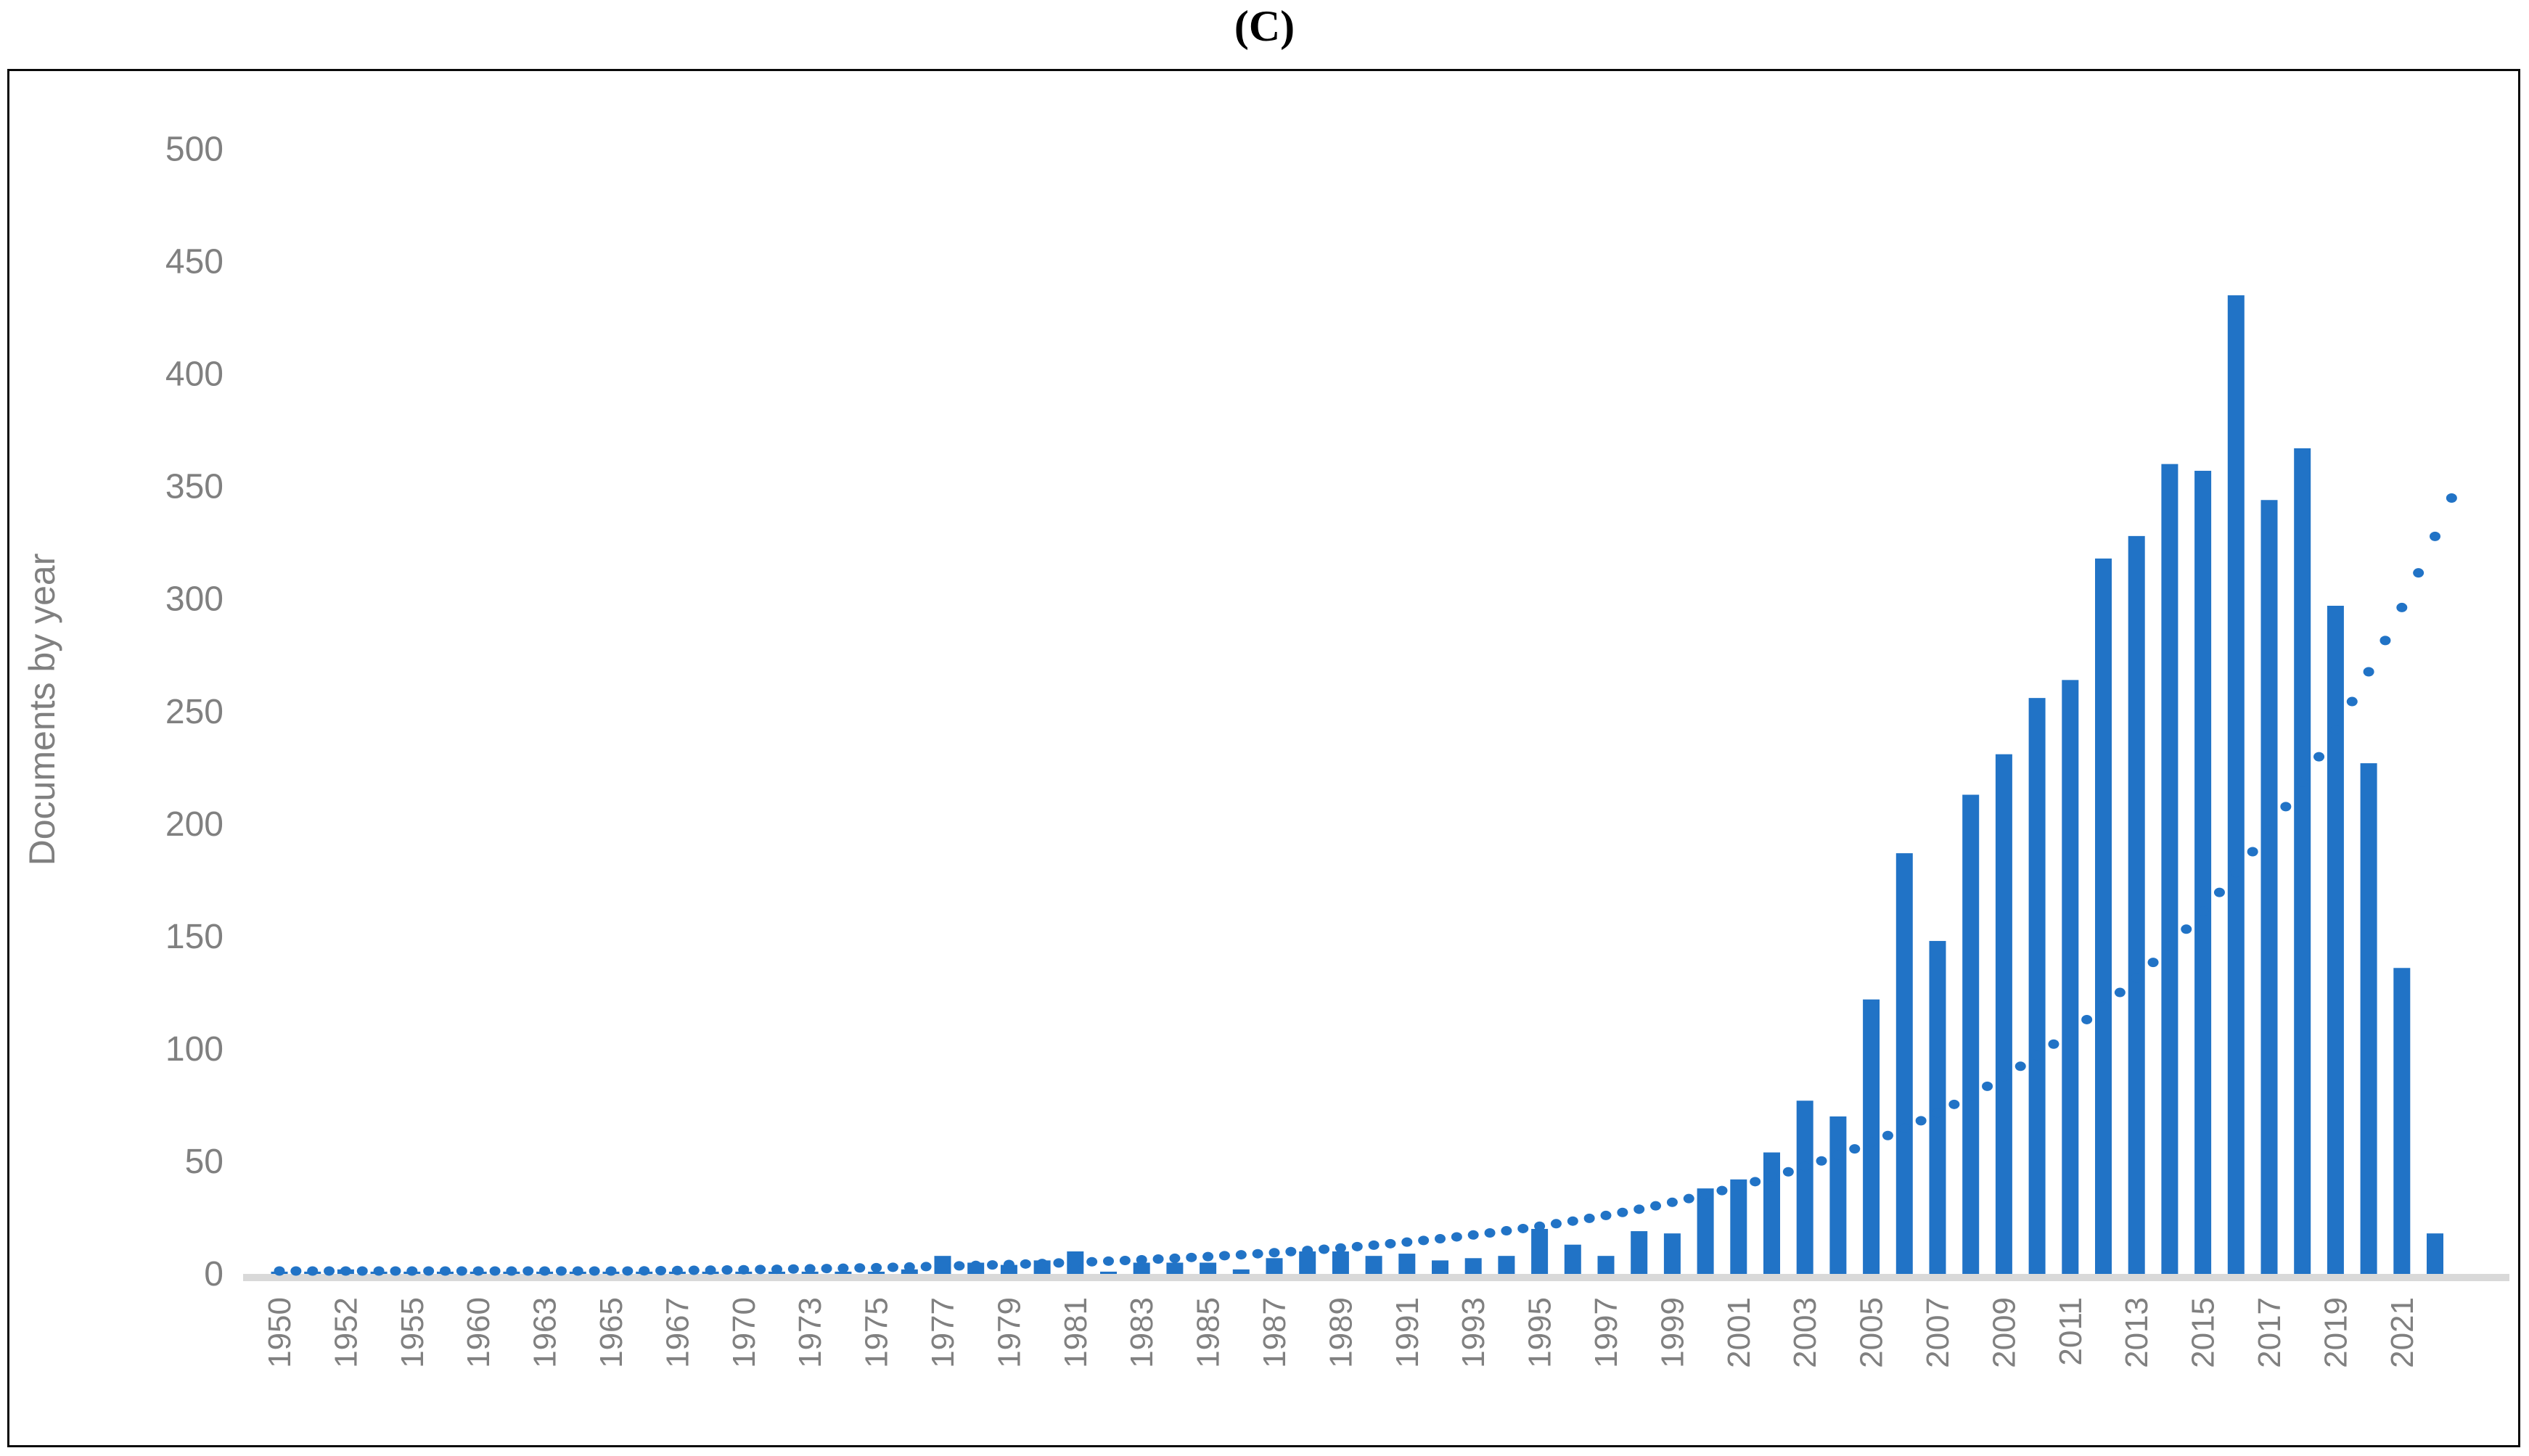  Describe the element at coordinates (1672, 1332) in the screenshot. I see `x-tick-label: 1999` at that location.